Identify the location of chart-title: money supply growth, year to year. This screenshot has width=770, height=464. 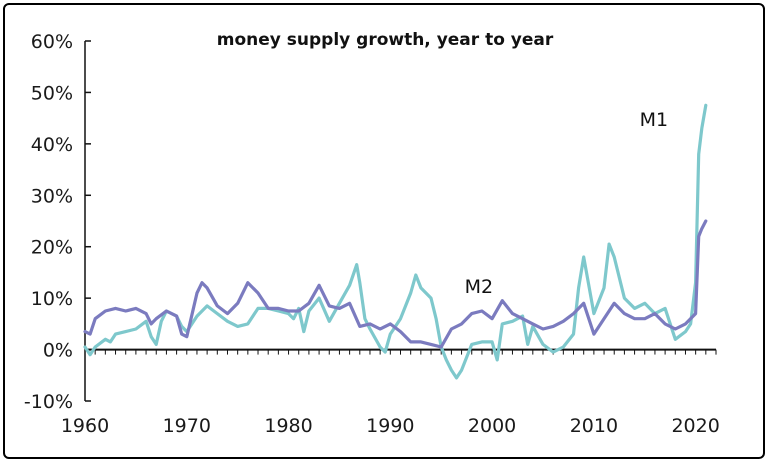
(385, 40).